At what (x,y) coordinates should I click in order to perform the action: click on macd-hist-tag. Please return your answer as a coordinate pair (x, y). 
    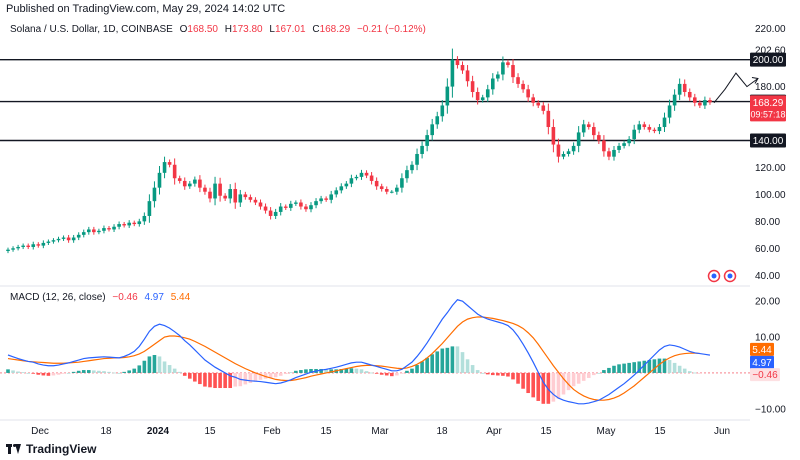
    Looking at the image, I should click on (765, 375).